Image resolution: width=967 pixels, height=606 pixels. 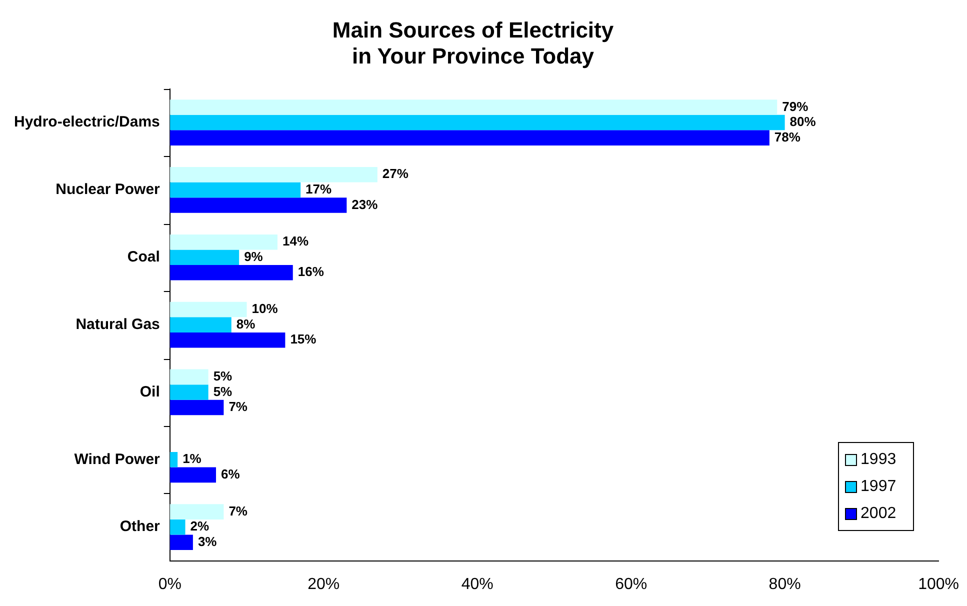 What do you see at coordinates (230, 474) in the screenshot?
I see `data-label: 6%` at bounding box center [230, 474].